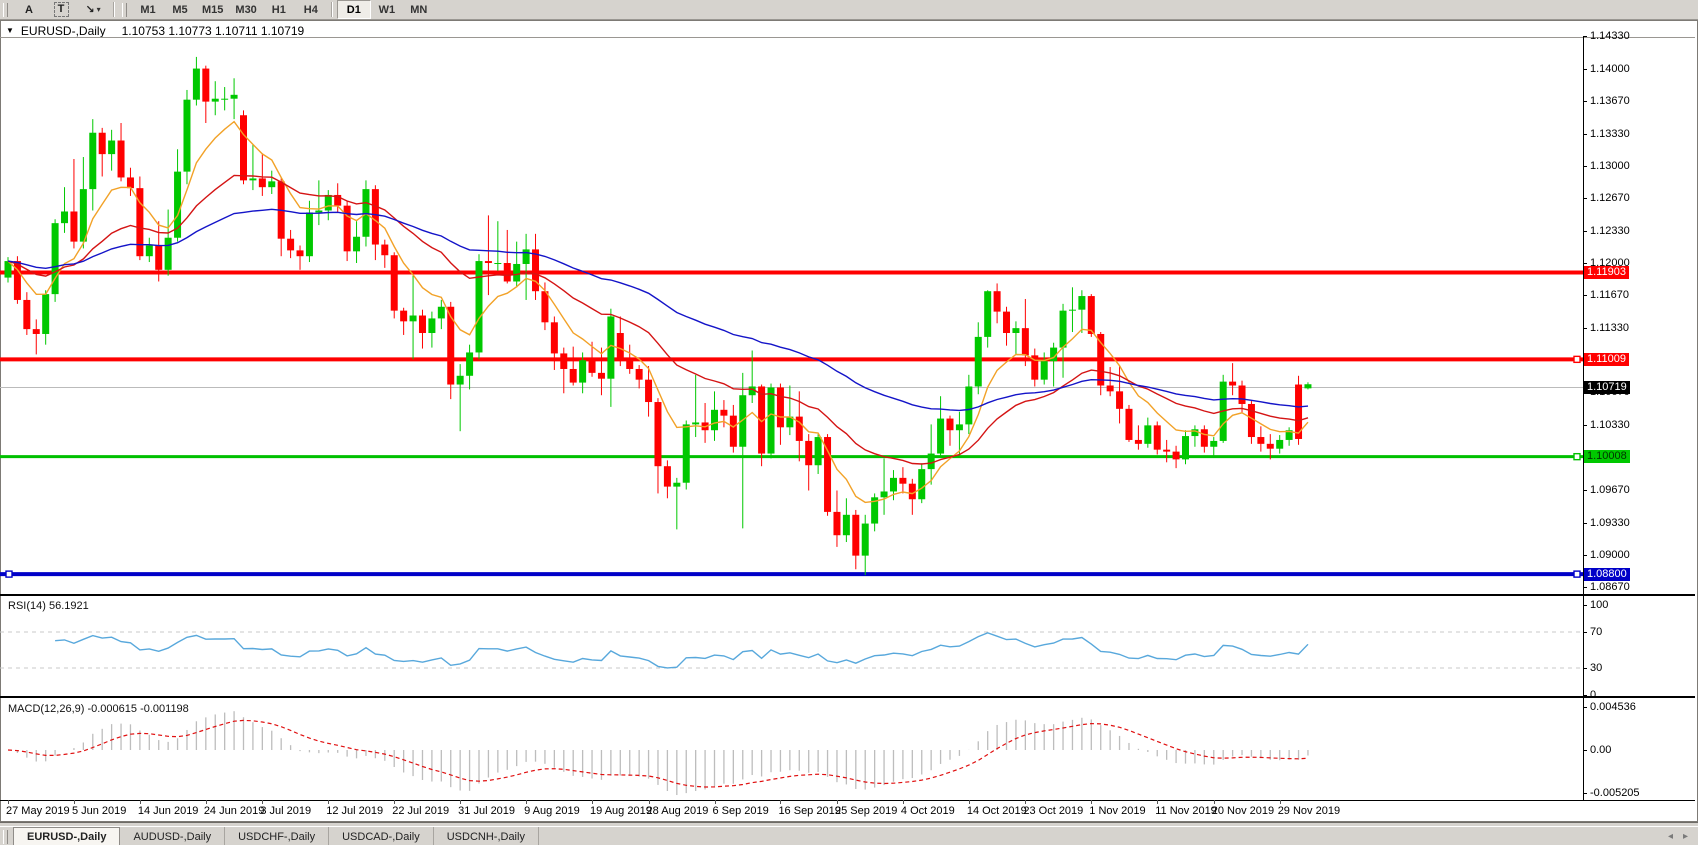 This screenshot has height=845, width=1698. Describe the element at coordinates (99, 811) in the screenshot. I see `date-tick-label: 5 Jun 2019` at that location.